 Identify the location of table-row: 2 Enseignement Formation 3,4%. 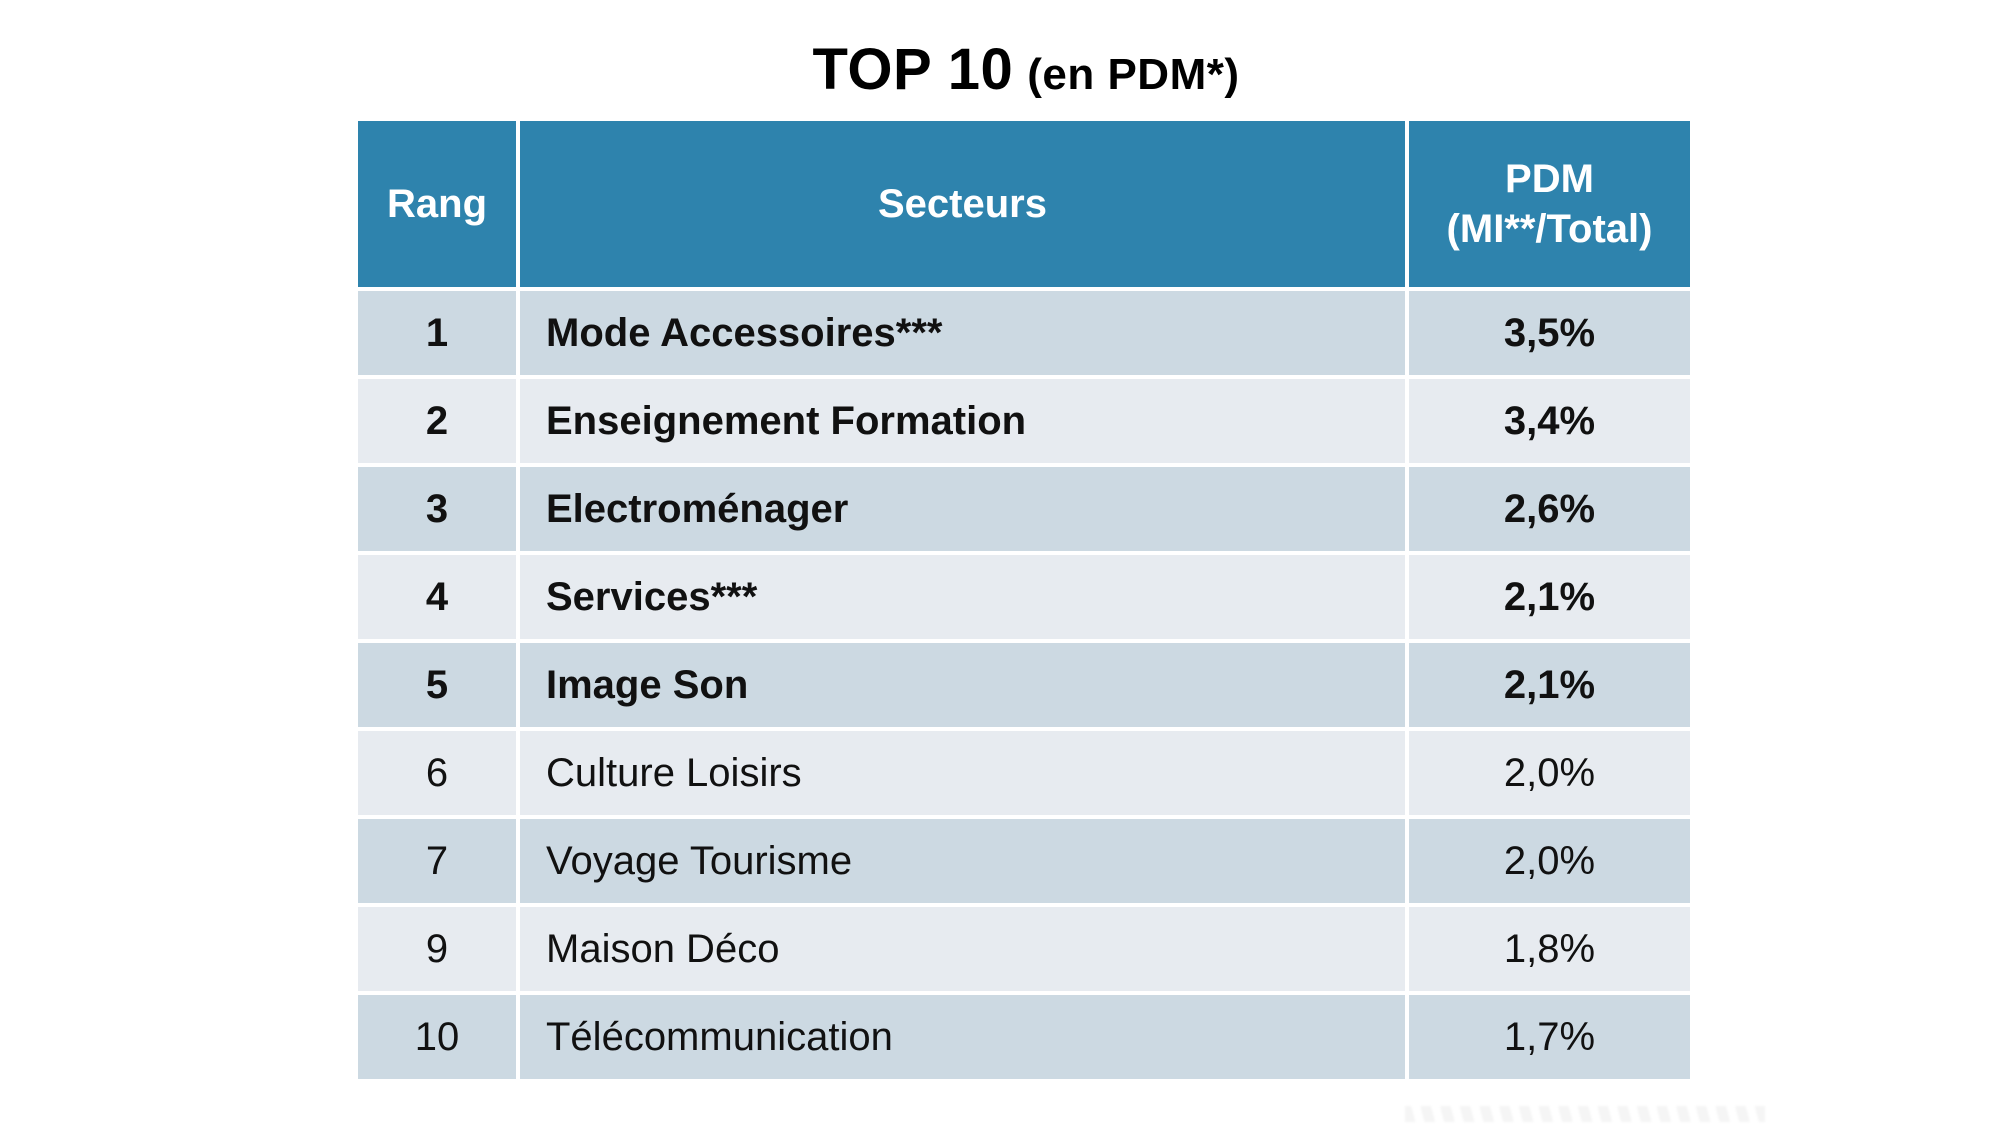
(1026, 421).